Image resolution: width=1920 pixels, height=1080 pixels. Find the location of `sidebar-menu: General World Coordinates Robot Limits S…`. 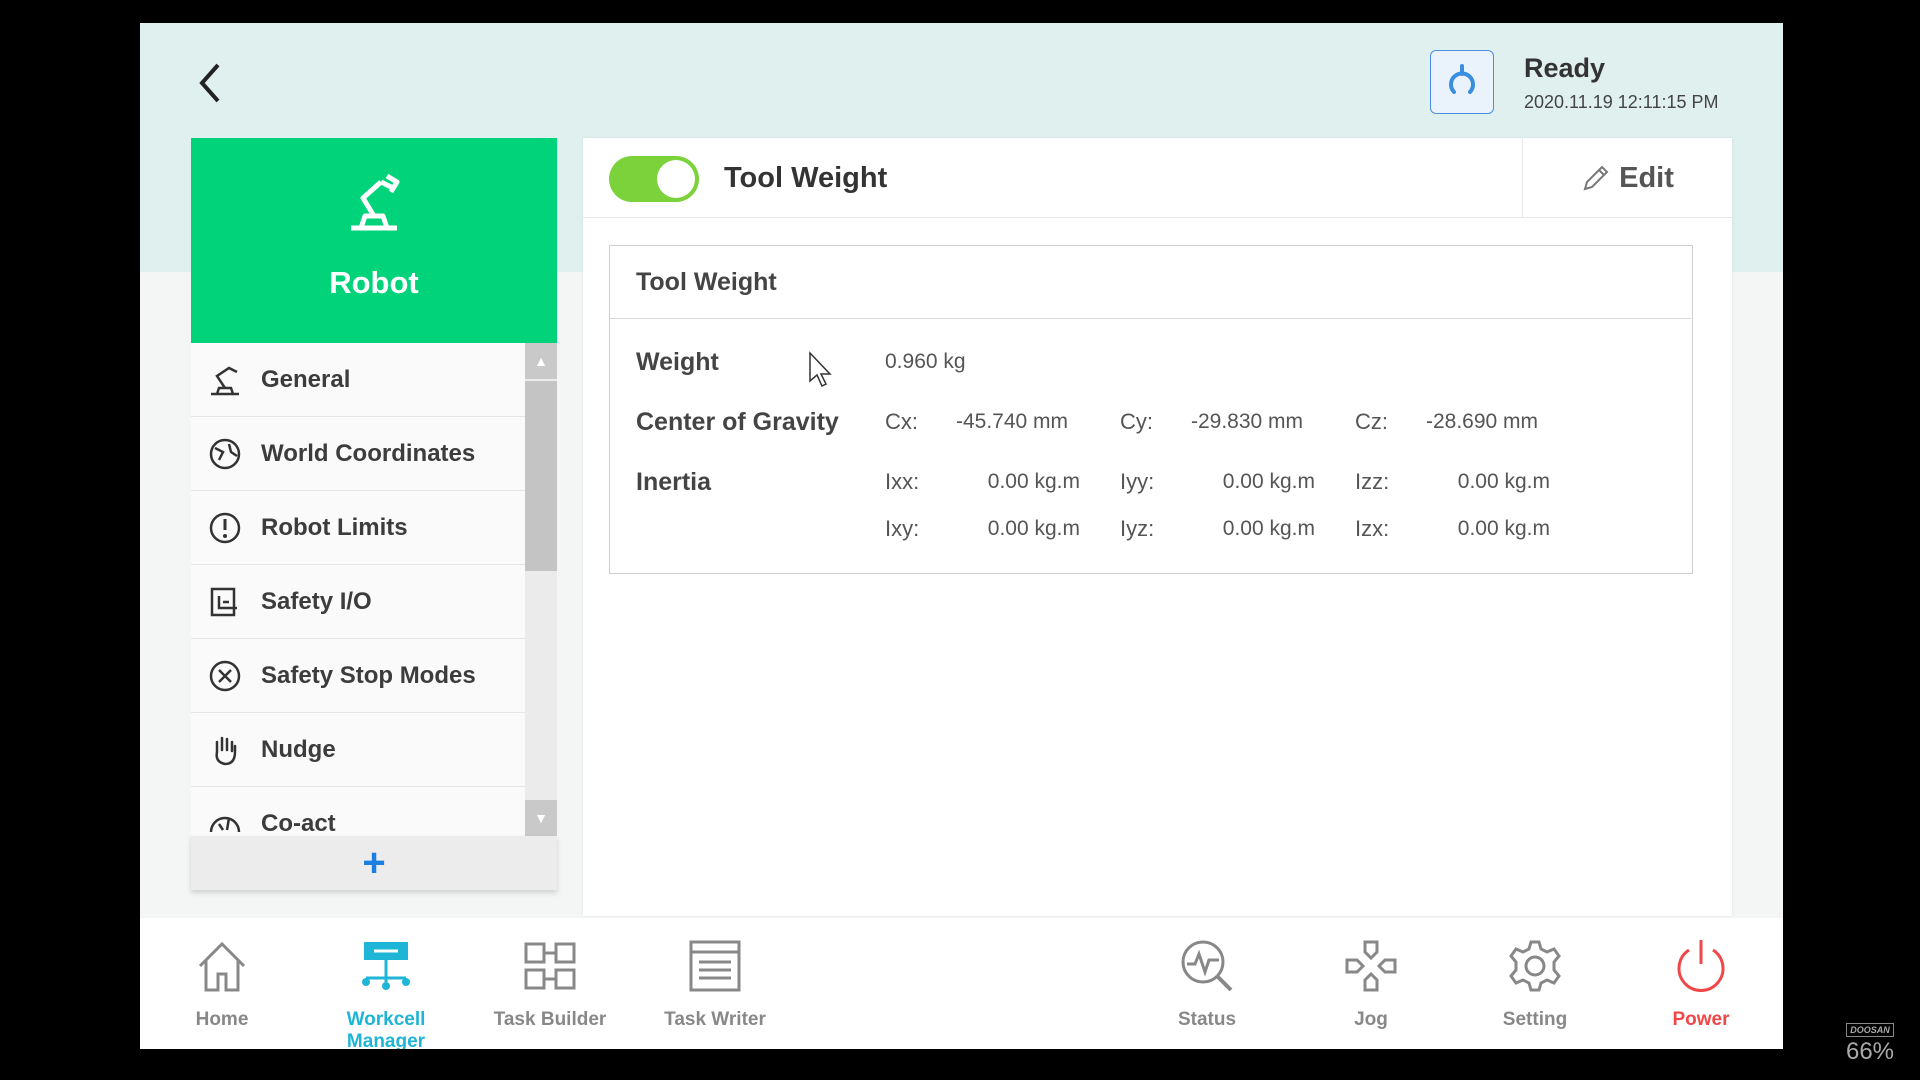

sidebar-menu: General World Coordinates Robot Limits S… is located at coordinates (358, 589).